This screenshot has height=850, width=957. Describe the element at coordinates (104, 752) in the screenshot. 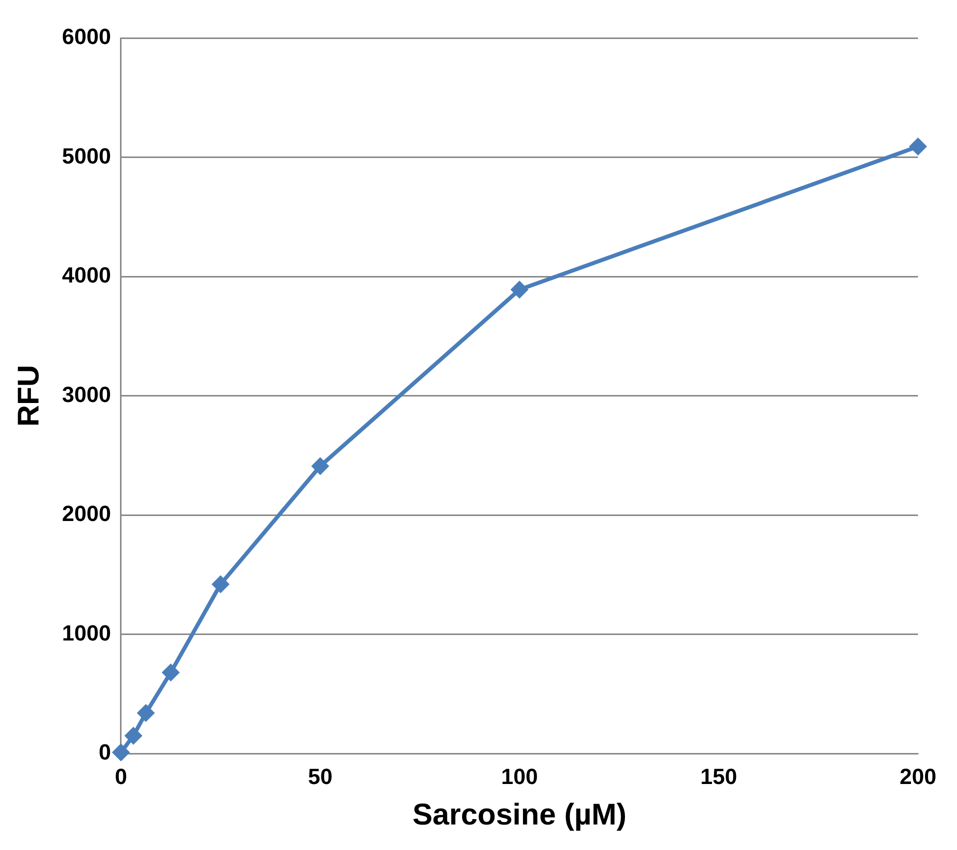

I see `y-tick-label: 0` at that location.